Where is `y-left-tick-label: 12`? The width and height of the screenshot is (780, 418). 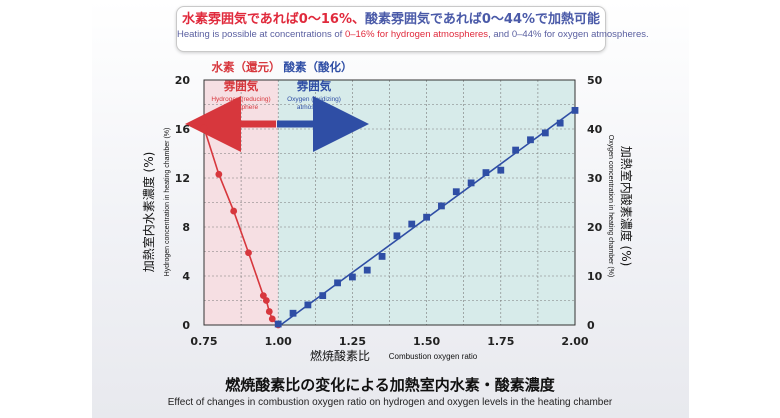
y-left-tick-label: 12 is located at coordinates (182, 178).